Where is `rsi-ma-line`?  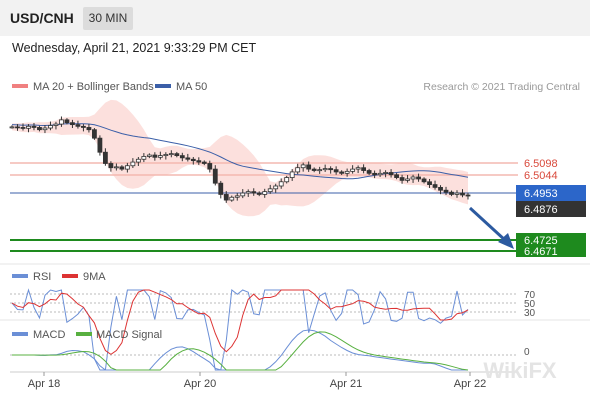 rsi-ma-line is located at coordinates (240, 322).